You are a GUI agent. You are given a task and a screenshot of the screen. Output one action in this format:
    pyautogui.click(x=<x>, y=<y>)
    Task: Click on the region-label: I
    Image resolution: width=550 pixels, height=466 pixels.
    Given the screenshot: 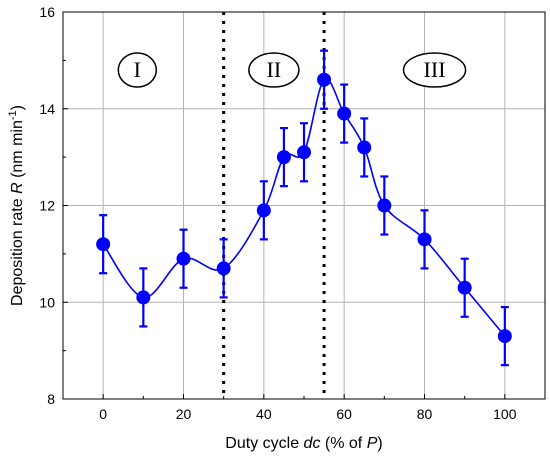 What is the action you would take?
    pyautogui.click(x=137, y=69)
    